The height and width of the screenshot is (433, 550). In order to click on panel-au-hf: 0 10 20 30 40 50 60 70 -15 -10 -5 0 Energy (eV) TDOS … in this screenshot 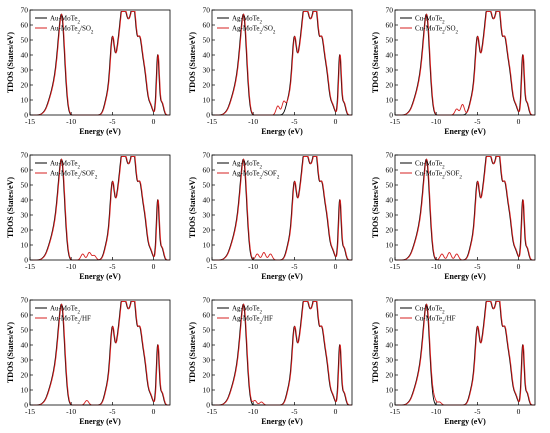, I will do `click(88, 361)`.